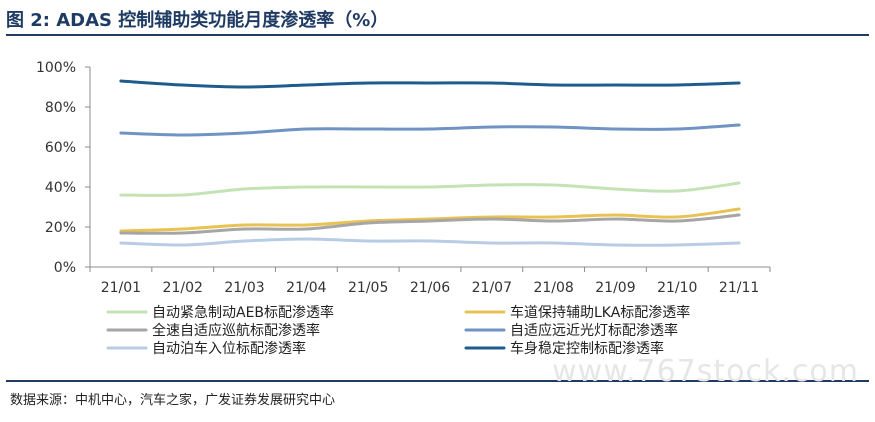 This screenshot has width=875, height=422. I want to click on x-tick-label: 21/04, so click(306, 288).